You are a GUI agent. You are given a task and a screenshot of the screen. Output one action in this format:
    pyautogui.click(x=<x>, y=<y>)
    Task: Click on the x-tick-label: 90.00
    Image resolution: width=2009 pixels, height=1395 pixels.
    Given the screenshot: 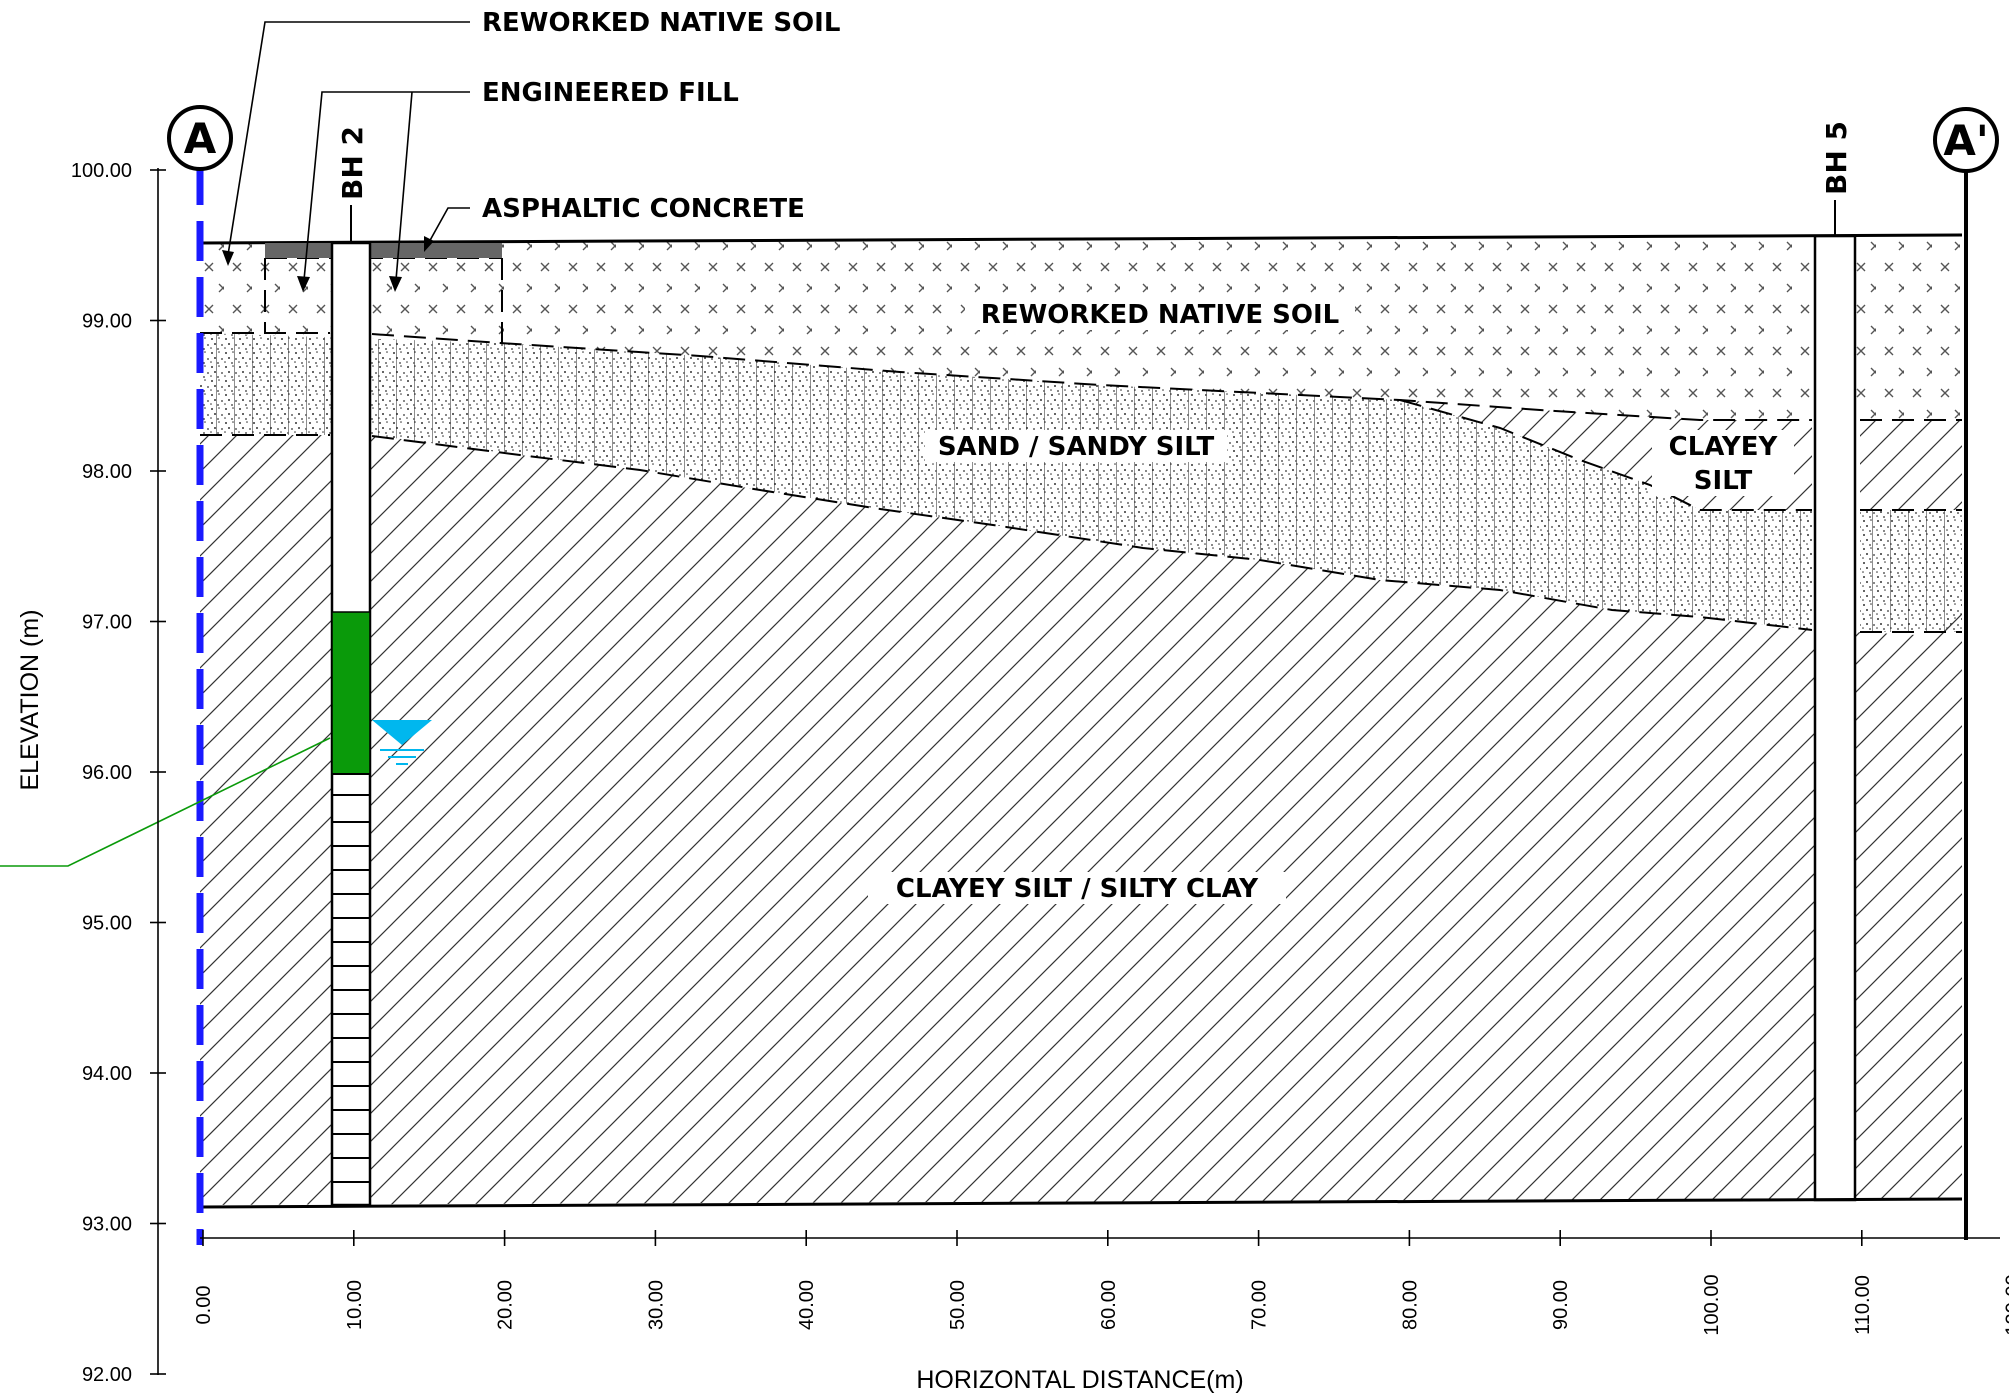 What is the action you would take?
    pyautogui.click(x=1561, y=1305)
    